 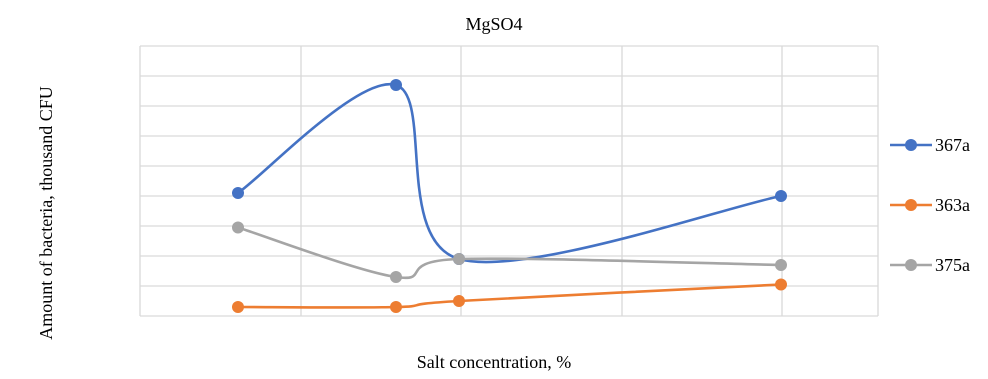 I want to click on series-375a, so click(x=509, y=252).